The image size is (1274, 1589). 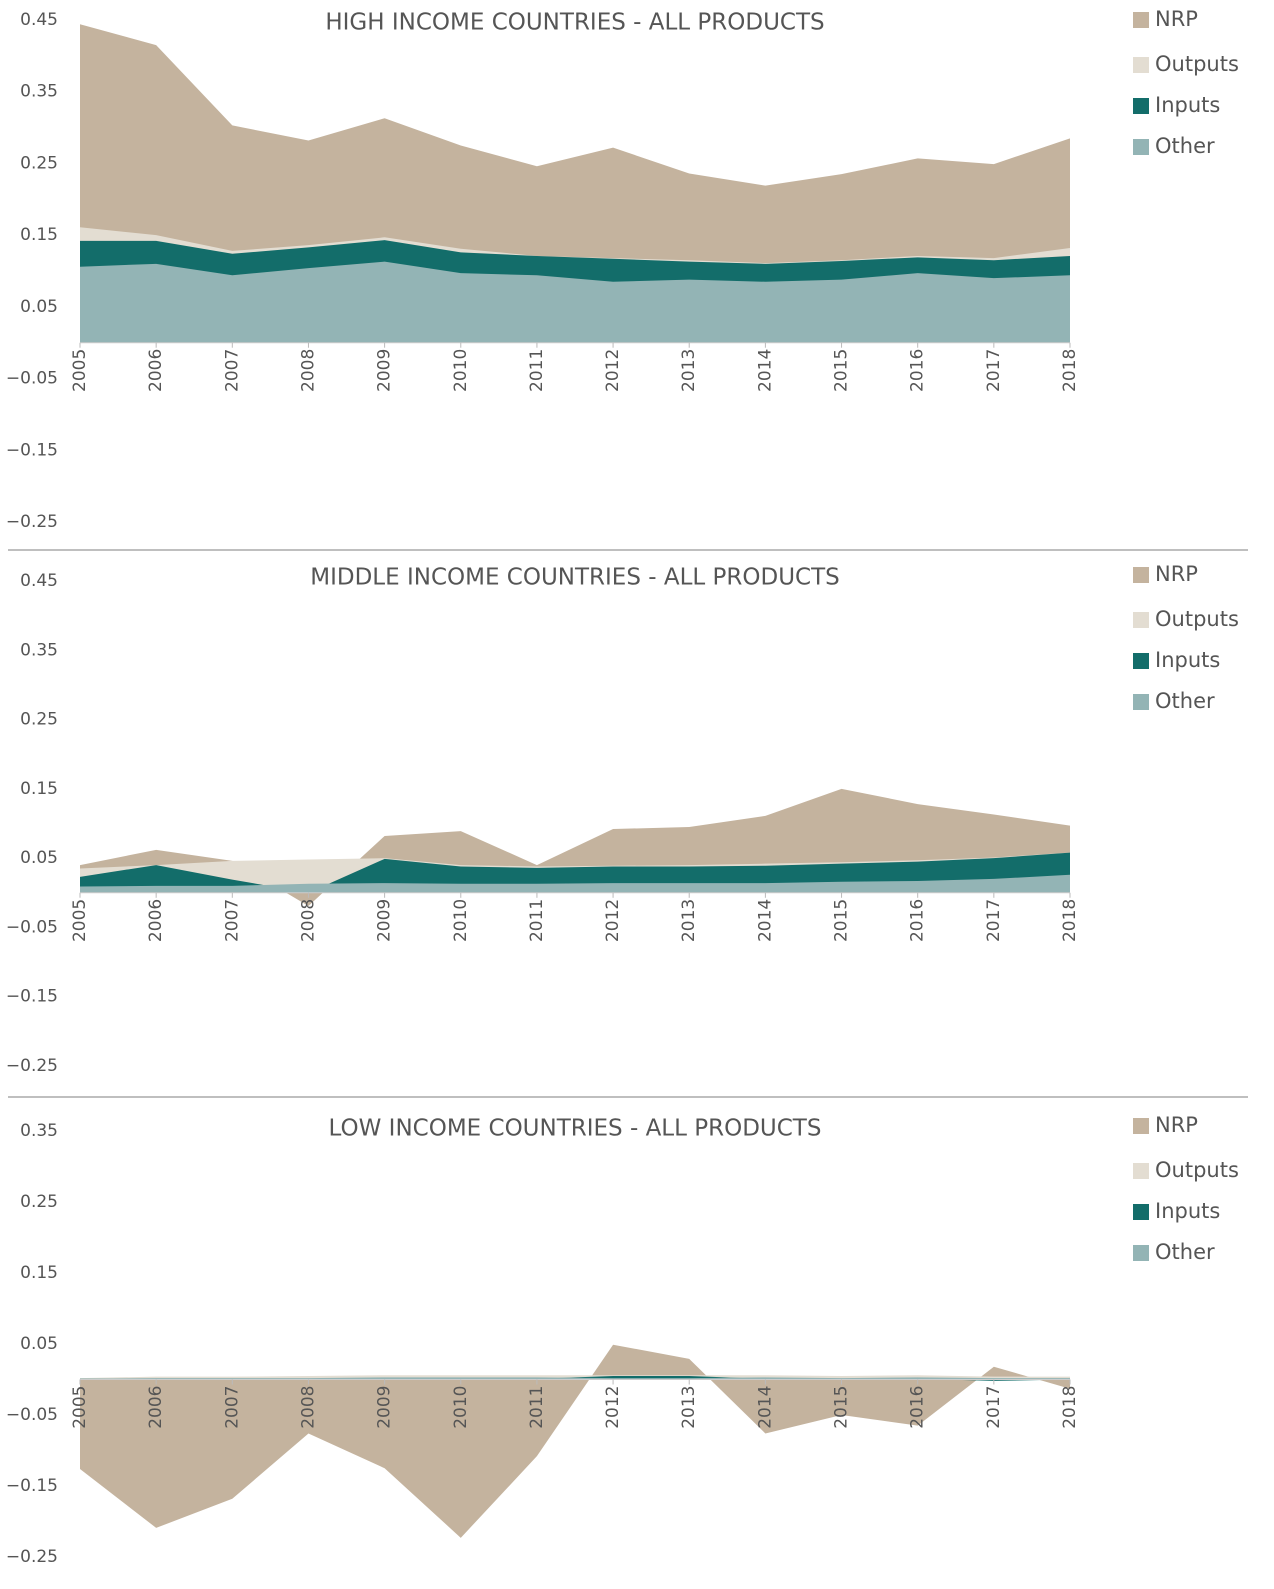 What do you see at coordinates (574, 23) in the screenshot?
I see `chart-title: HIGH INCOME COUNTRIES - ALL PRODUCTS` at bounding box center [574, 23].